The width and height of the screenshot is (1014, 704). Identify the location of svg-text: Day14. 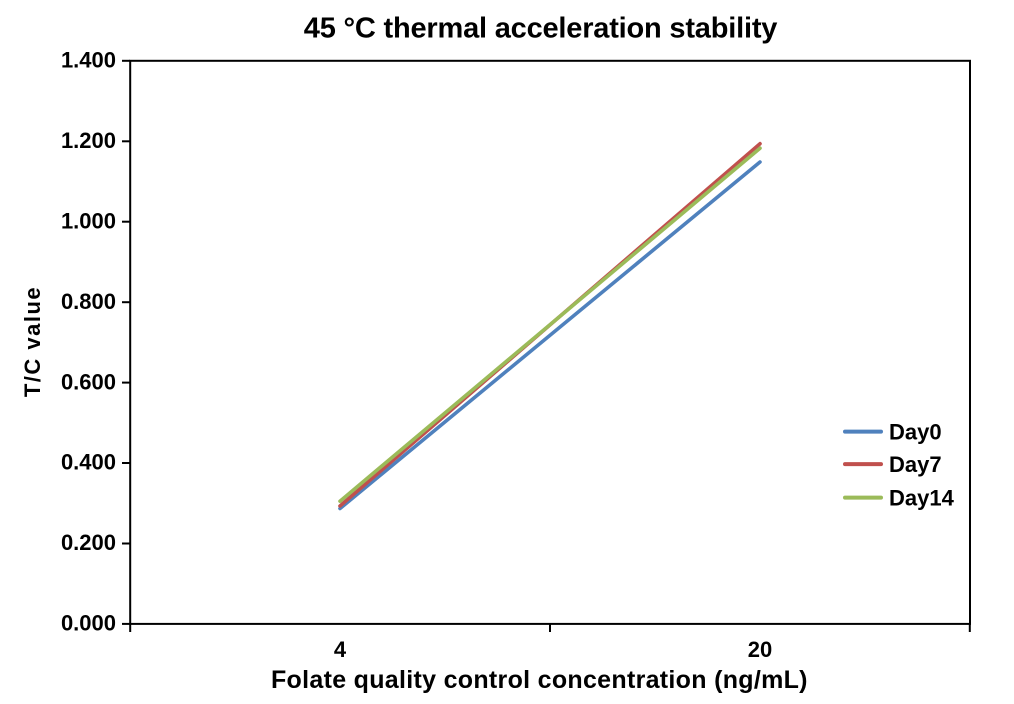
(922, 498).